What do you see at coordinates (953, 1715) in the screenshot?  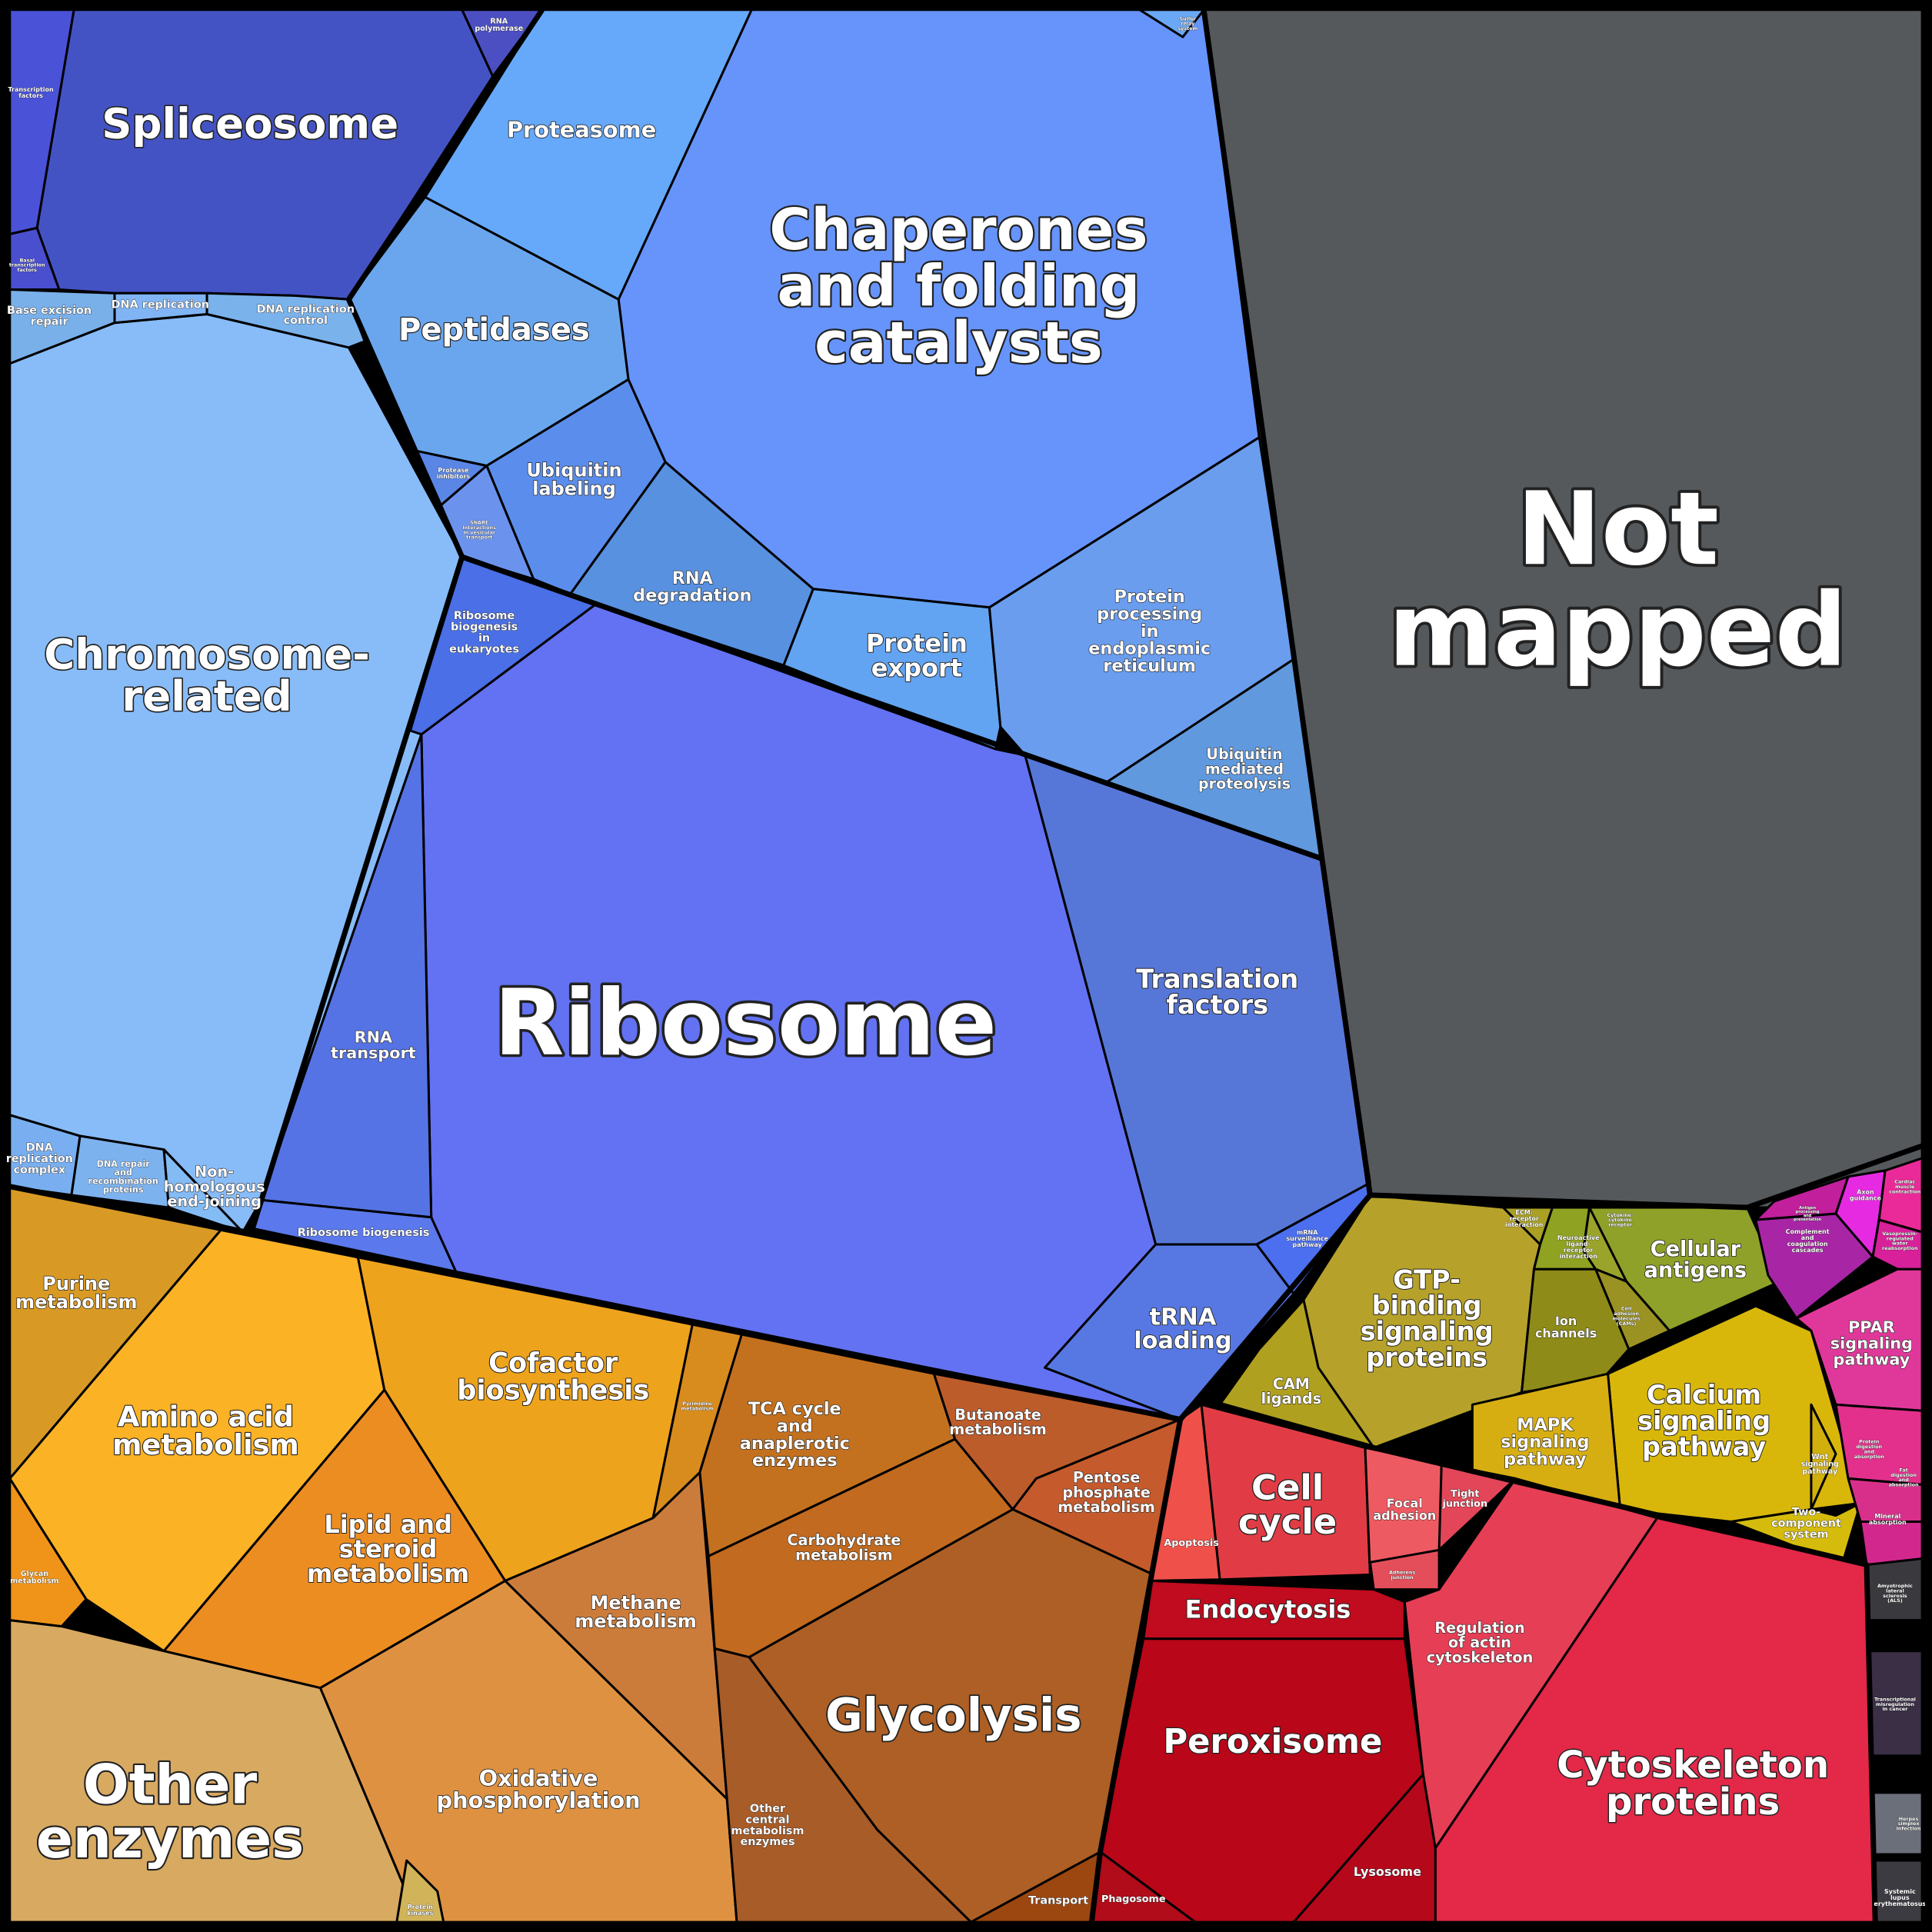 I see `label-line: Glycolysis` at bounding box center [953, 1715].